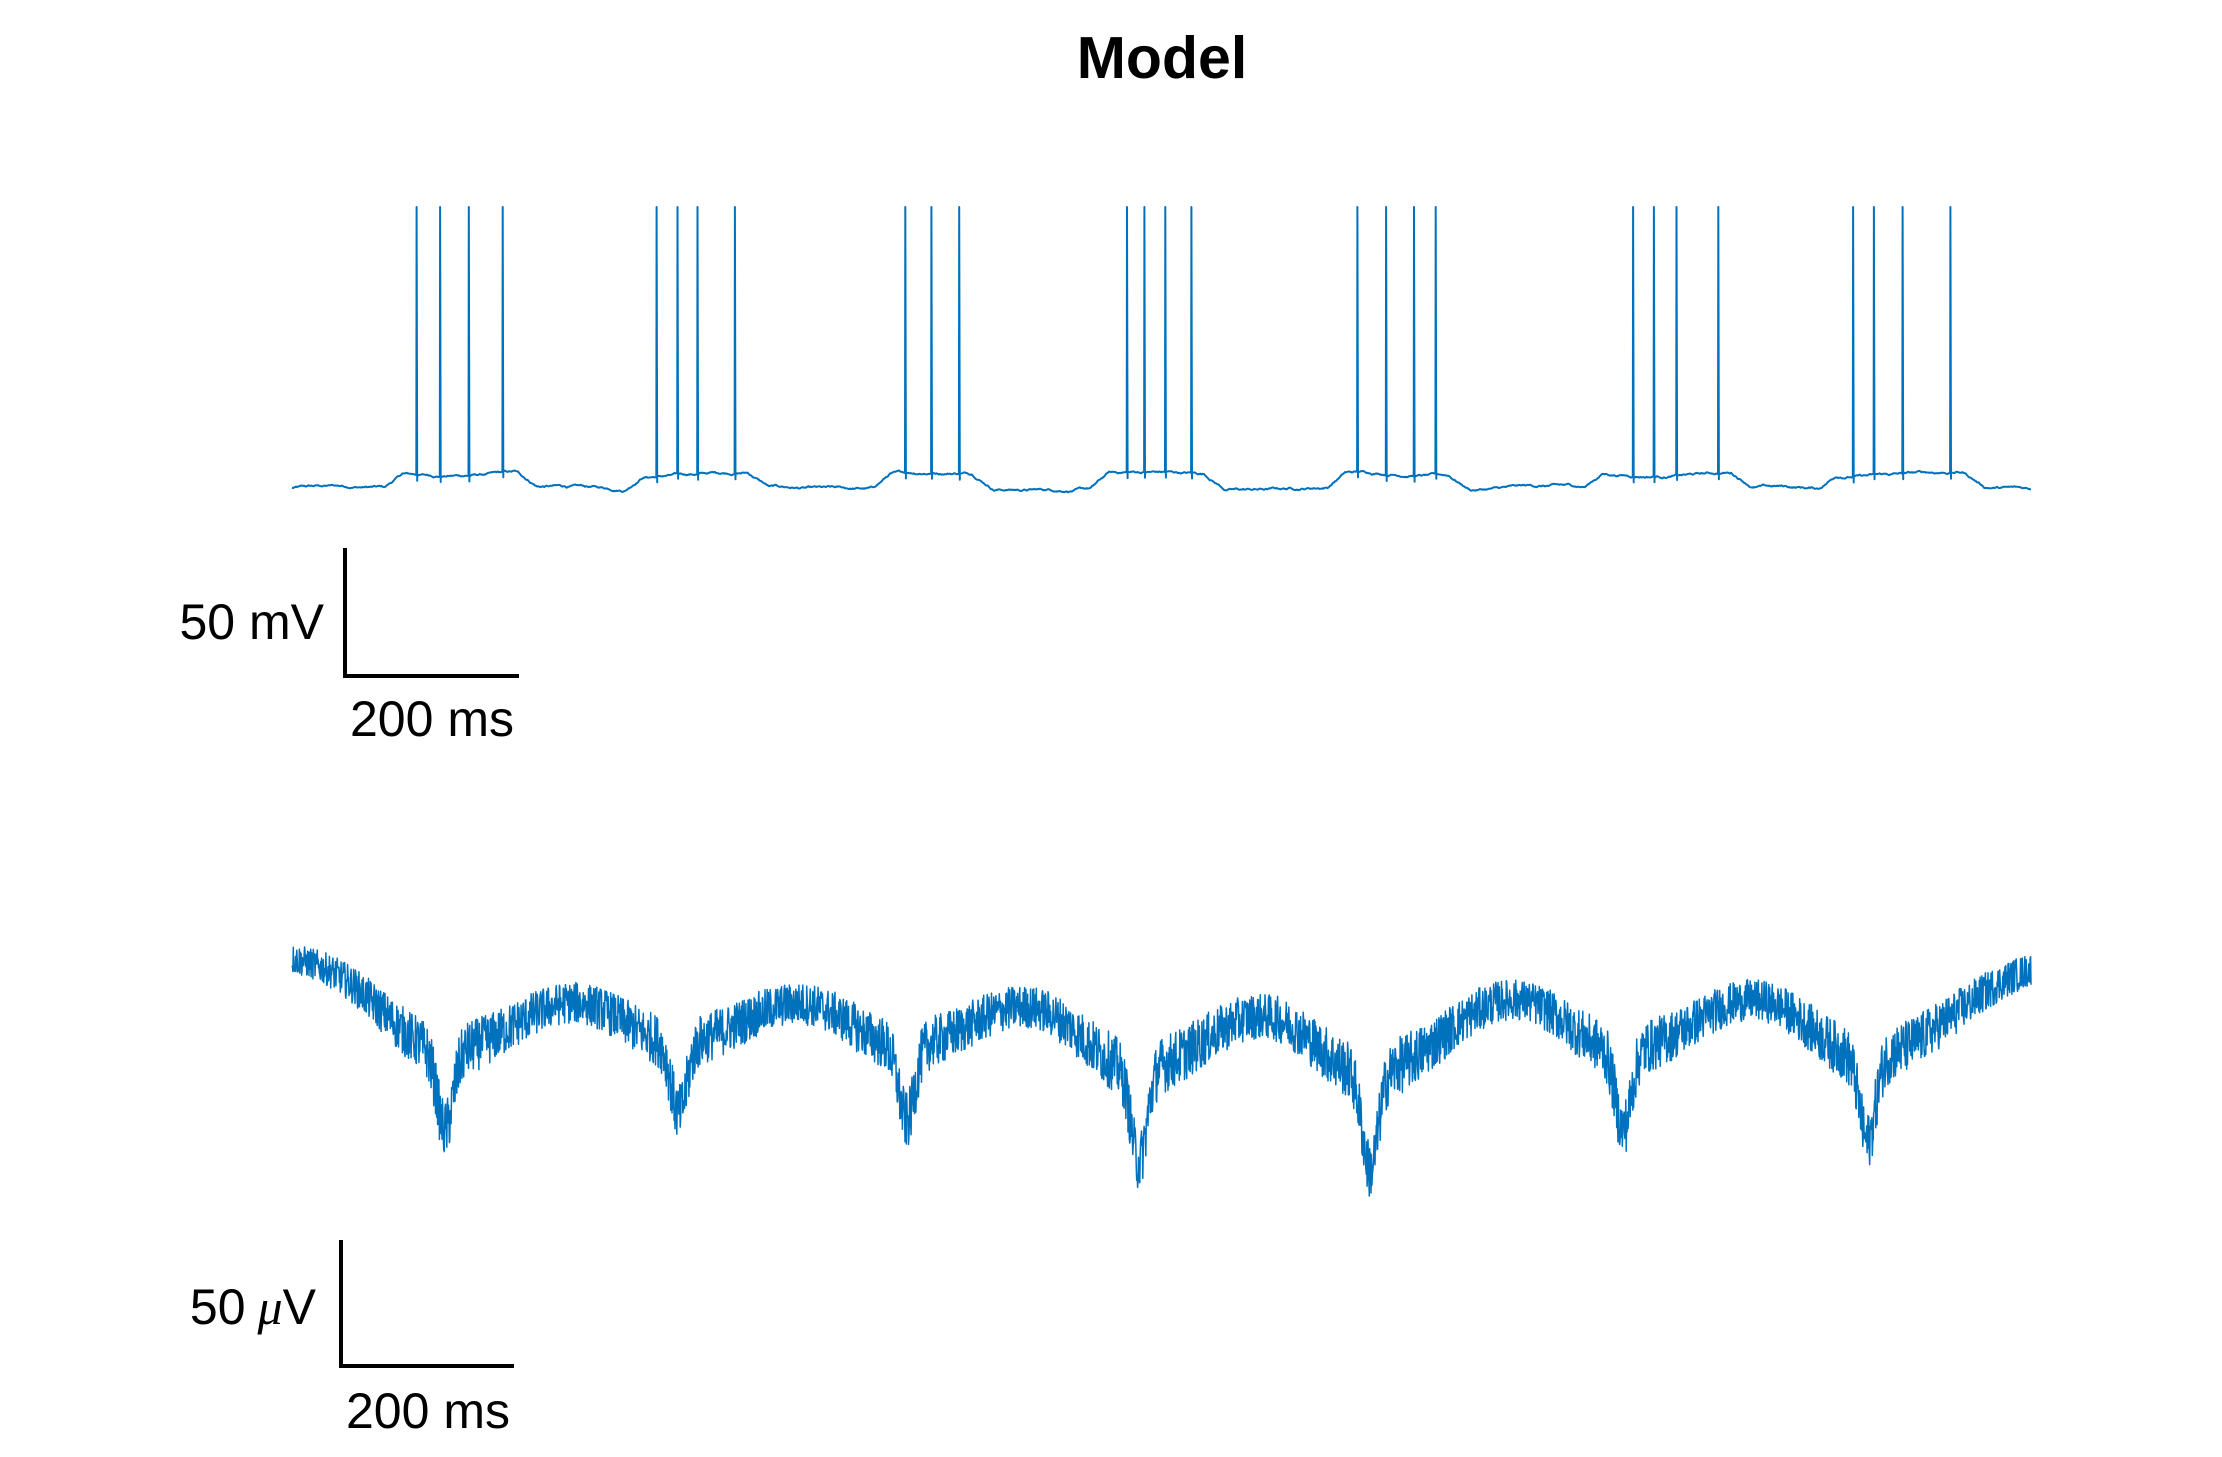  Describe the element at coordinates (432, 719) in the screenshot. I see `top-scalebar-x-label: 200 ms` at that location.